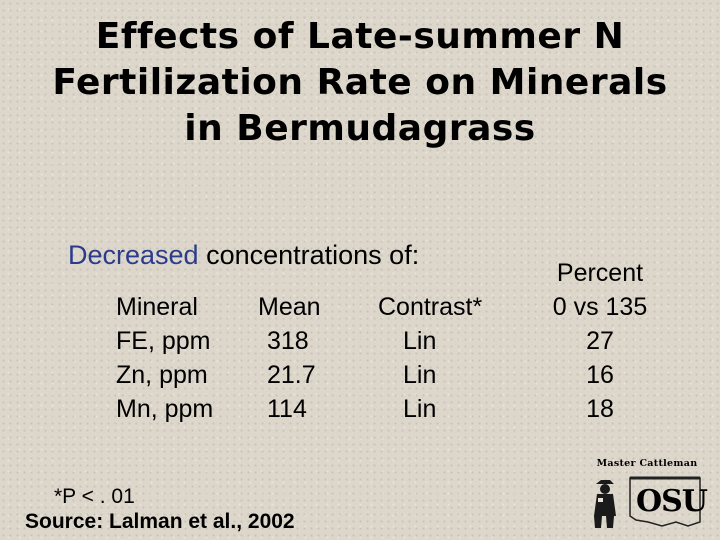 The image size is (720, 540). I want to click on cowboy-icon, so click(605, 504).